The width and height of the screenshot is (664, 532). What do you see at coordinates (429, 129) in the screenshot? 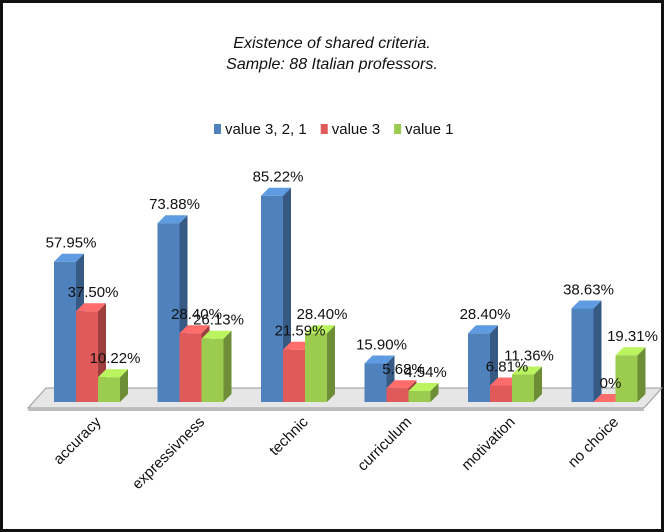
I see `legend-label: value 1` at bounding box center [429, 129].